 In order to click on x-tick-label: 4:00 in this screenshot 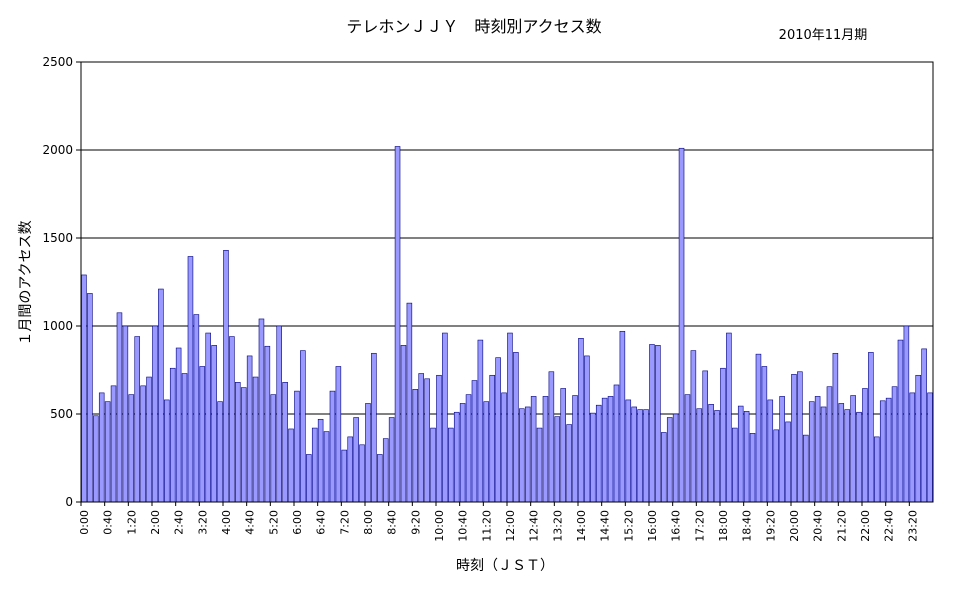, I will do `click(226, 522)`.